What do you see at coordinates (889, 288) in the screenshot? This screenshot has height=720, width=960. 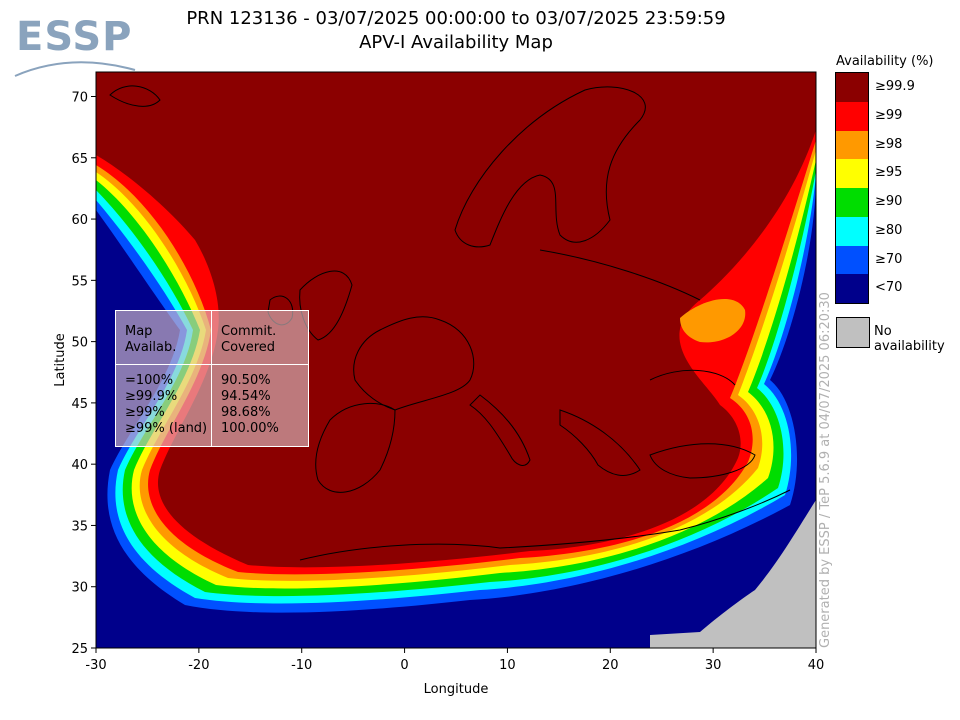 I see `legend-label: <70` at bounding box center [889, 288].